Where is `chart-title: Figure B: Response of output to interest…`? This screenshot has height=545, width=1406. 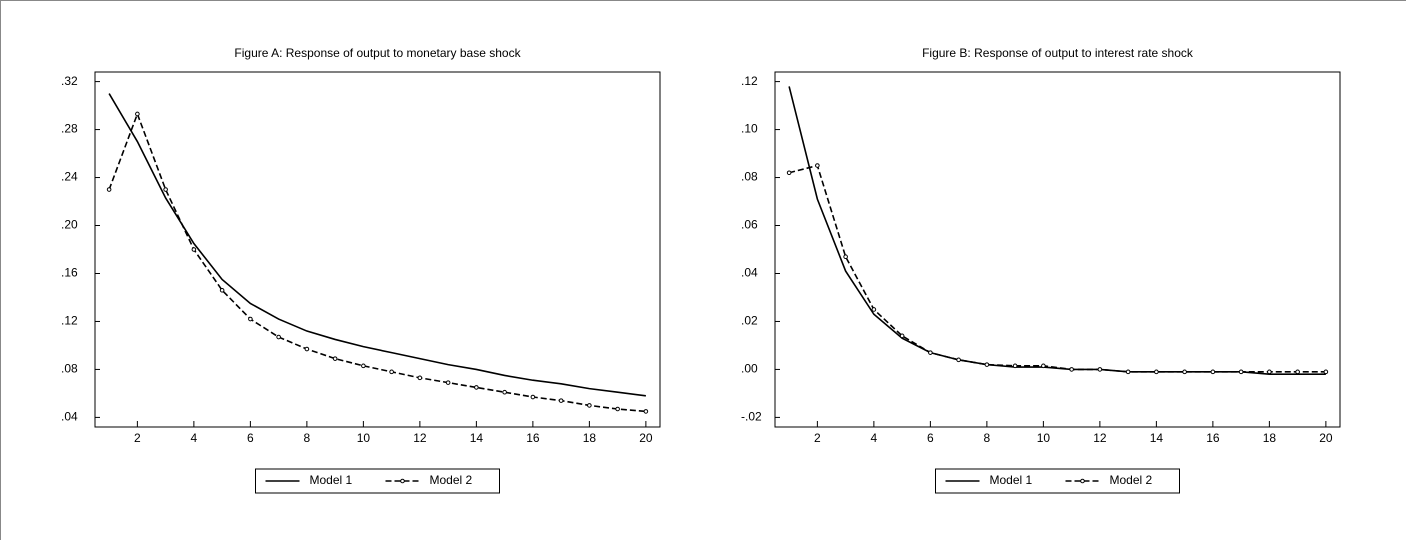 chart-title: Figure B: Response of output to interest… is located at coordinates (1058, 53).